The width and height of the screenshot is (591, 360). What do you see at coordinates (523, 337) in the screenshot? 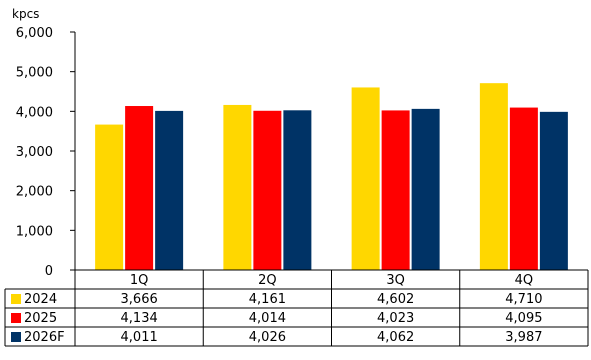
I see `table-cell: 3,987` at bounding box center [523, 337].